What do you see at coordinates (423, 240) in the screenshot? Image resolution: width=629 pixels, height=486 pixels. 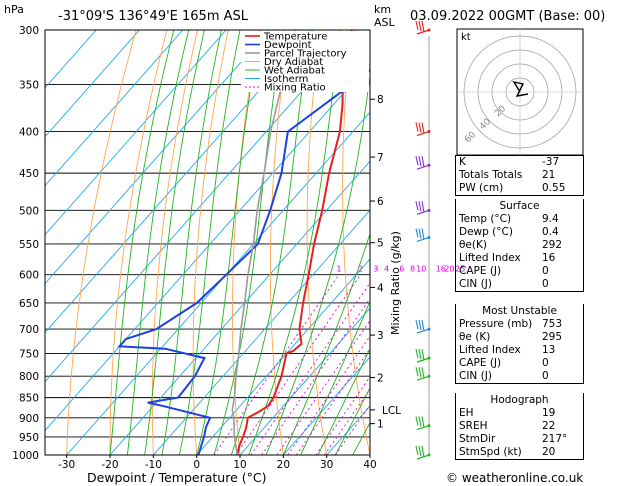 I see `wind-barbs` at bounding box center [423, 240].